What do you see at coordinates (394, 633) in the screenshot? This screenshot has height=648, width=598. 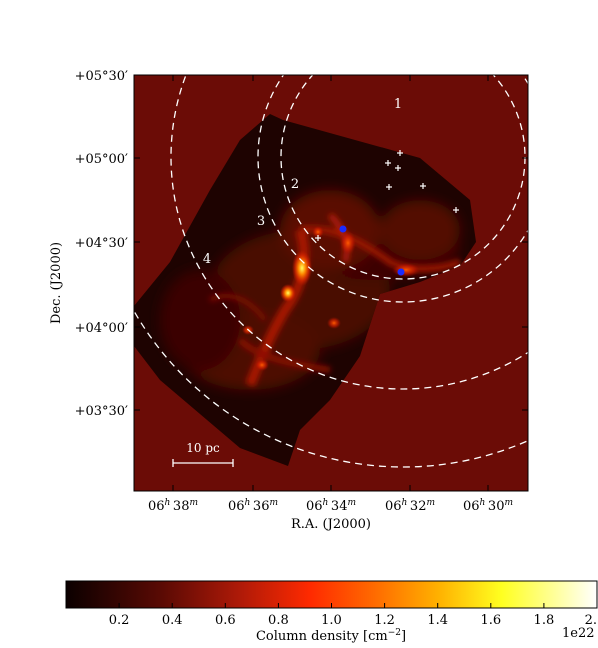 I see `colorbar-label-exponent: −2` at bounding box center [394, 633].